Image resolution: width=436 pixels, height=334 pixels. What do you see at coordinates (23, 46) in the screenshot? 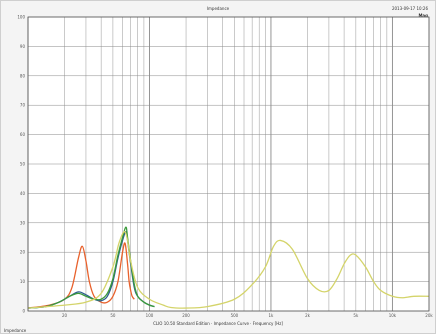
I see `y-tick-label: 90` at bounding box center [23, 46].